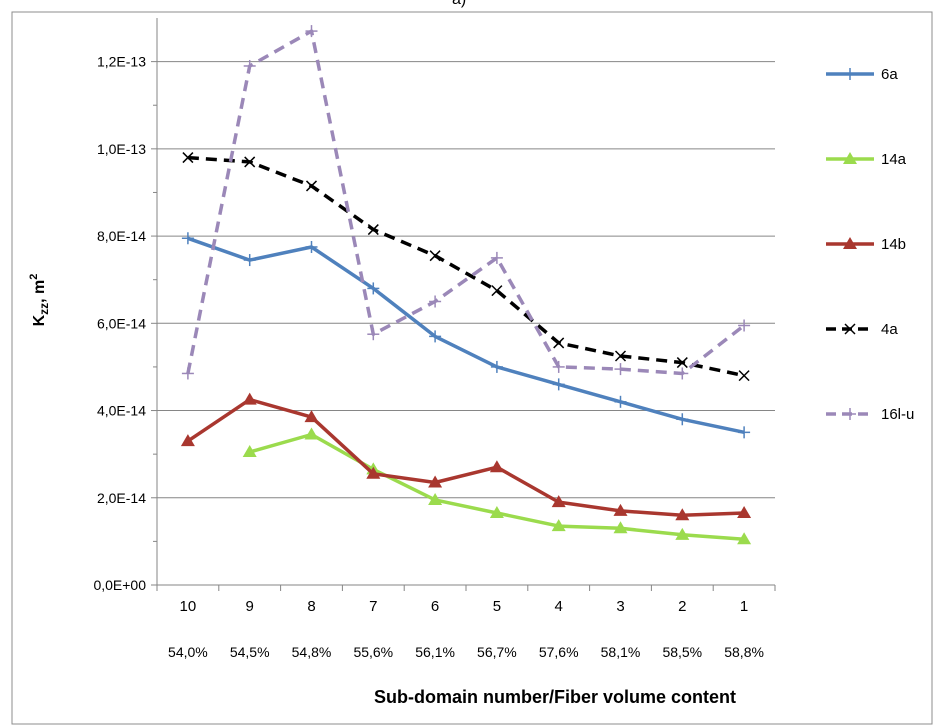  Describe the element at coordinates (435, 652) in the screenshot. I see `x-secondary-label: 56,1%` at that location.